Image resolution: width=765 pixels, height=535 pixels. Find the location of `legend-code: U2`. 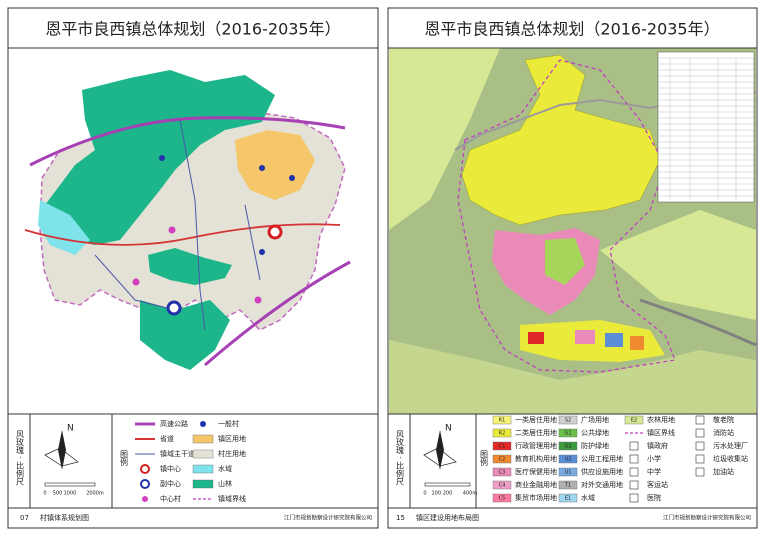

legend-code: U2 is located at coordinates (568, 460).